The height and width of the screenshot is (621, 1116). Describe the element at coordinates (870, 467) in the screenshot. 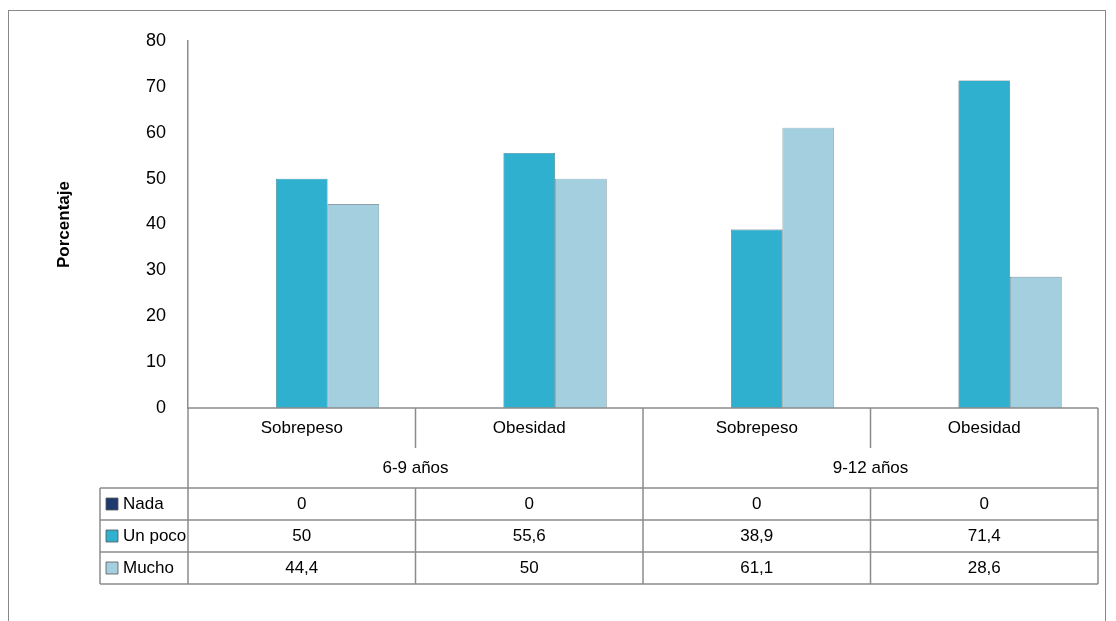

I see `text: 9-12 años` at that location.